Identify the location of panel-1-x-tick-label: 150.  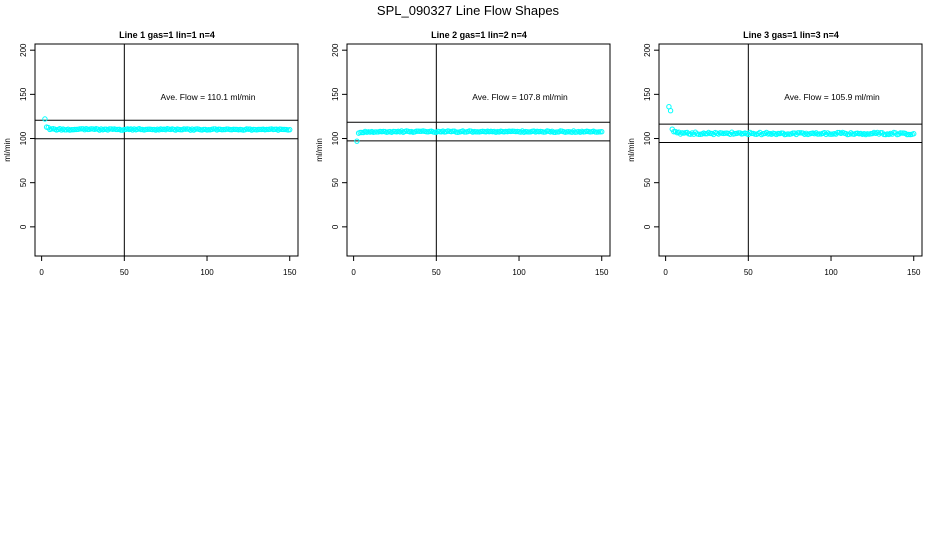
(290, 272).